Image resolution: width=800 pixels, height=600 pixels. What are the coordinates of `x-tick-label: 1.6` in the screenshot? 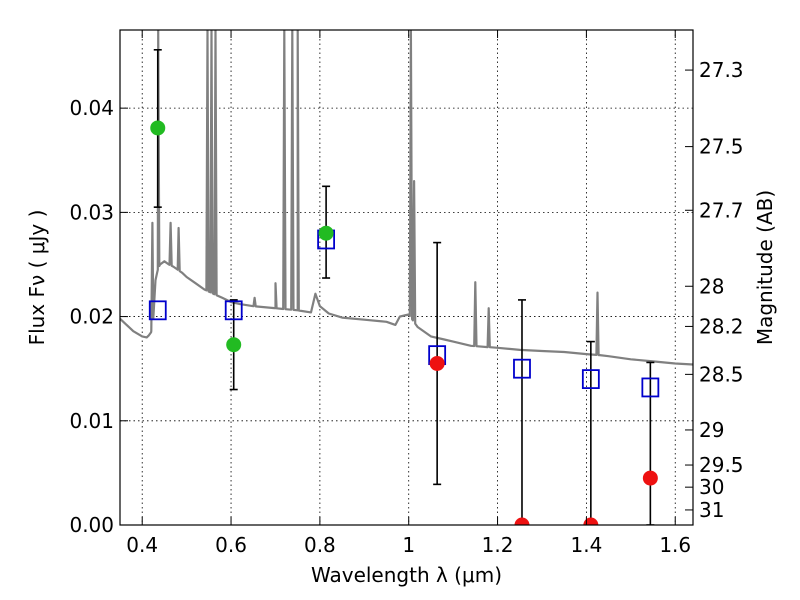 It's located at (675, 545).